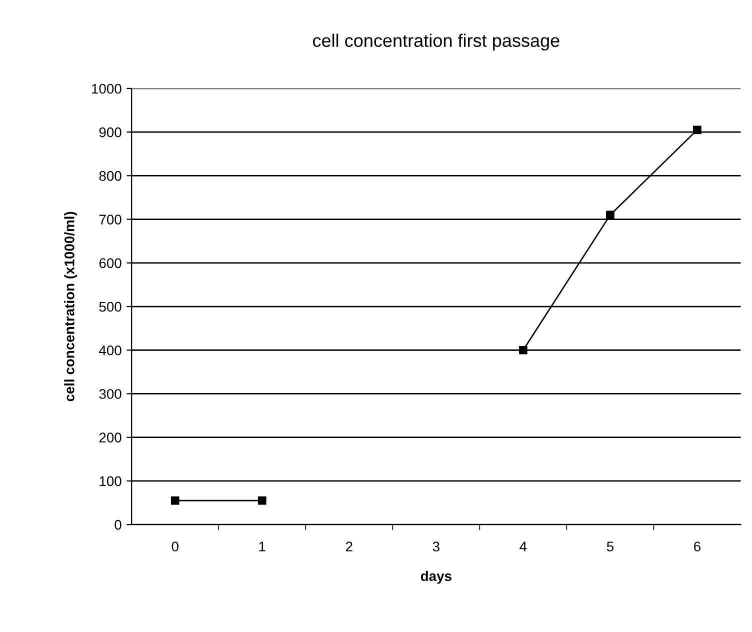 Image resolution: width=752 pixels, height=632 pixels. What do you see at coordinates (107, 89) in the screenshot?
I see `y-tick-label: 1000` at bounding box center [107, 89].